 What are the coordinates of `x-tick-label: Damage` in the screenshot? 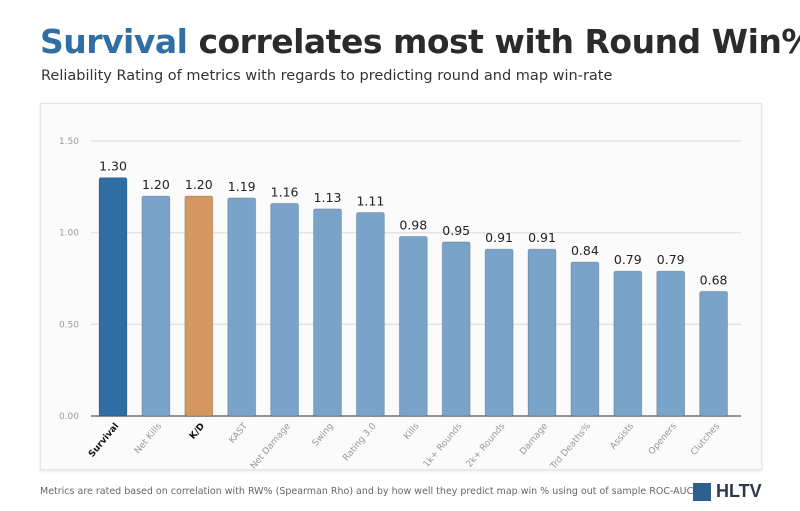 It's located at (534, 439).